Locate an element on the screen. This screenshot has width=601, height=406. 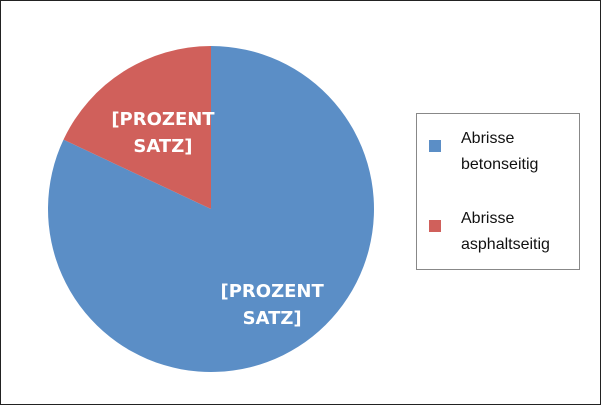
legend: Abrisse betonseitig Abrisse asphaltseitig is located at coordinates (498, 191).